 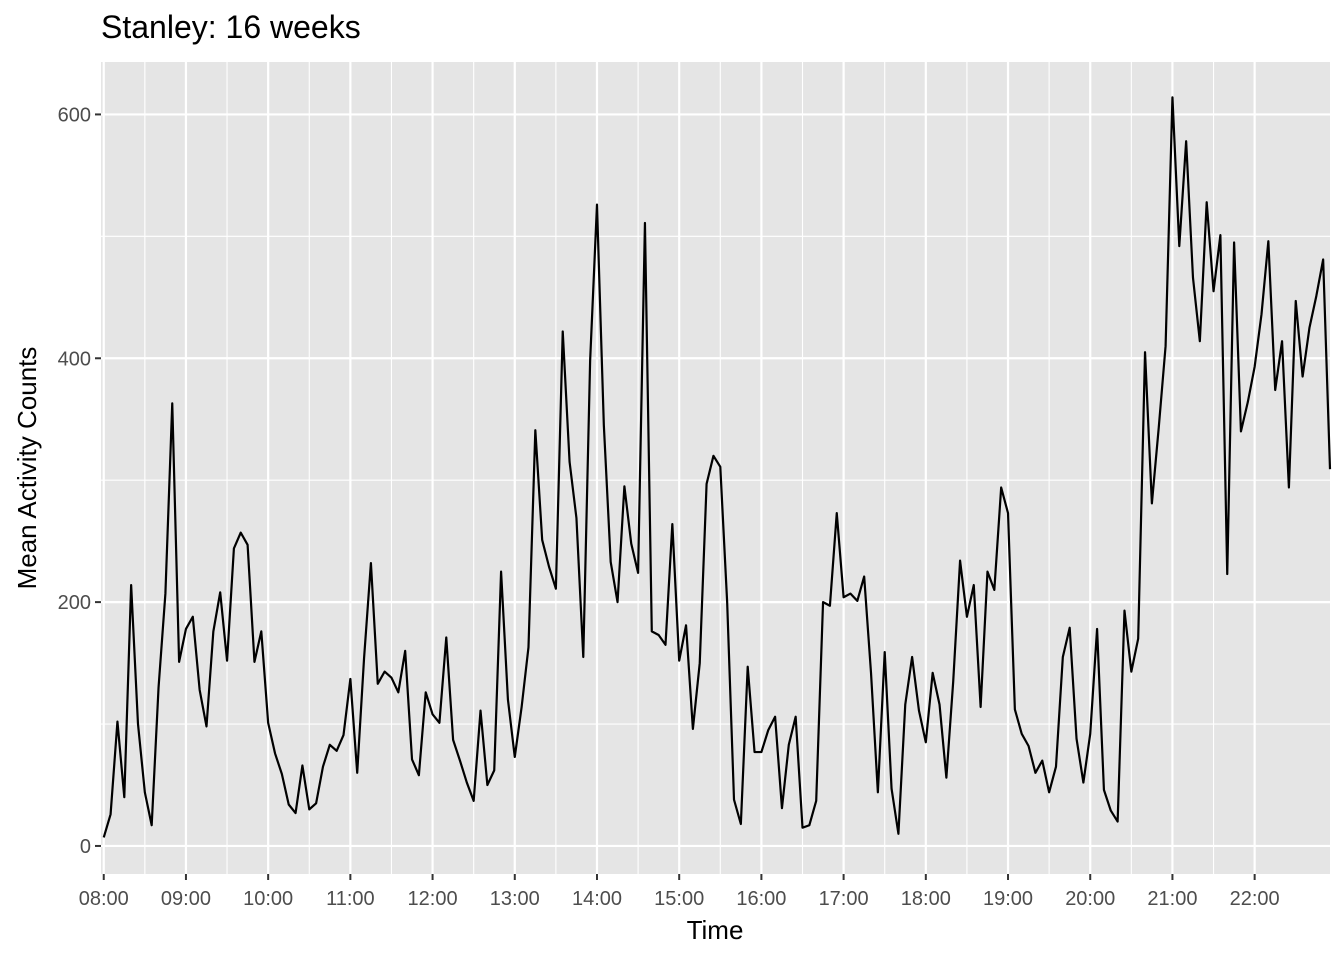 I want to click on x-tick-label: 12:00, so click(x=433, y=899).